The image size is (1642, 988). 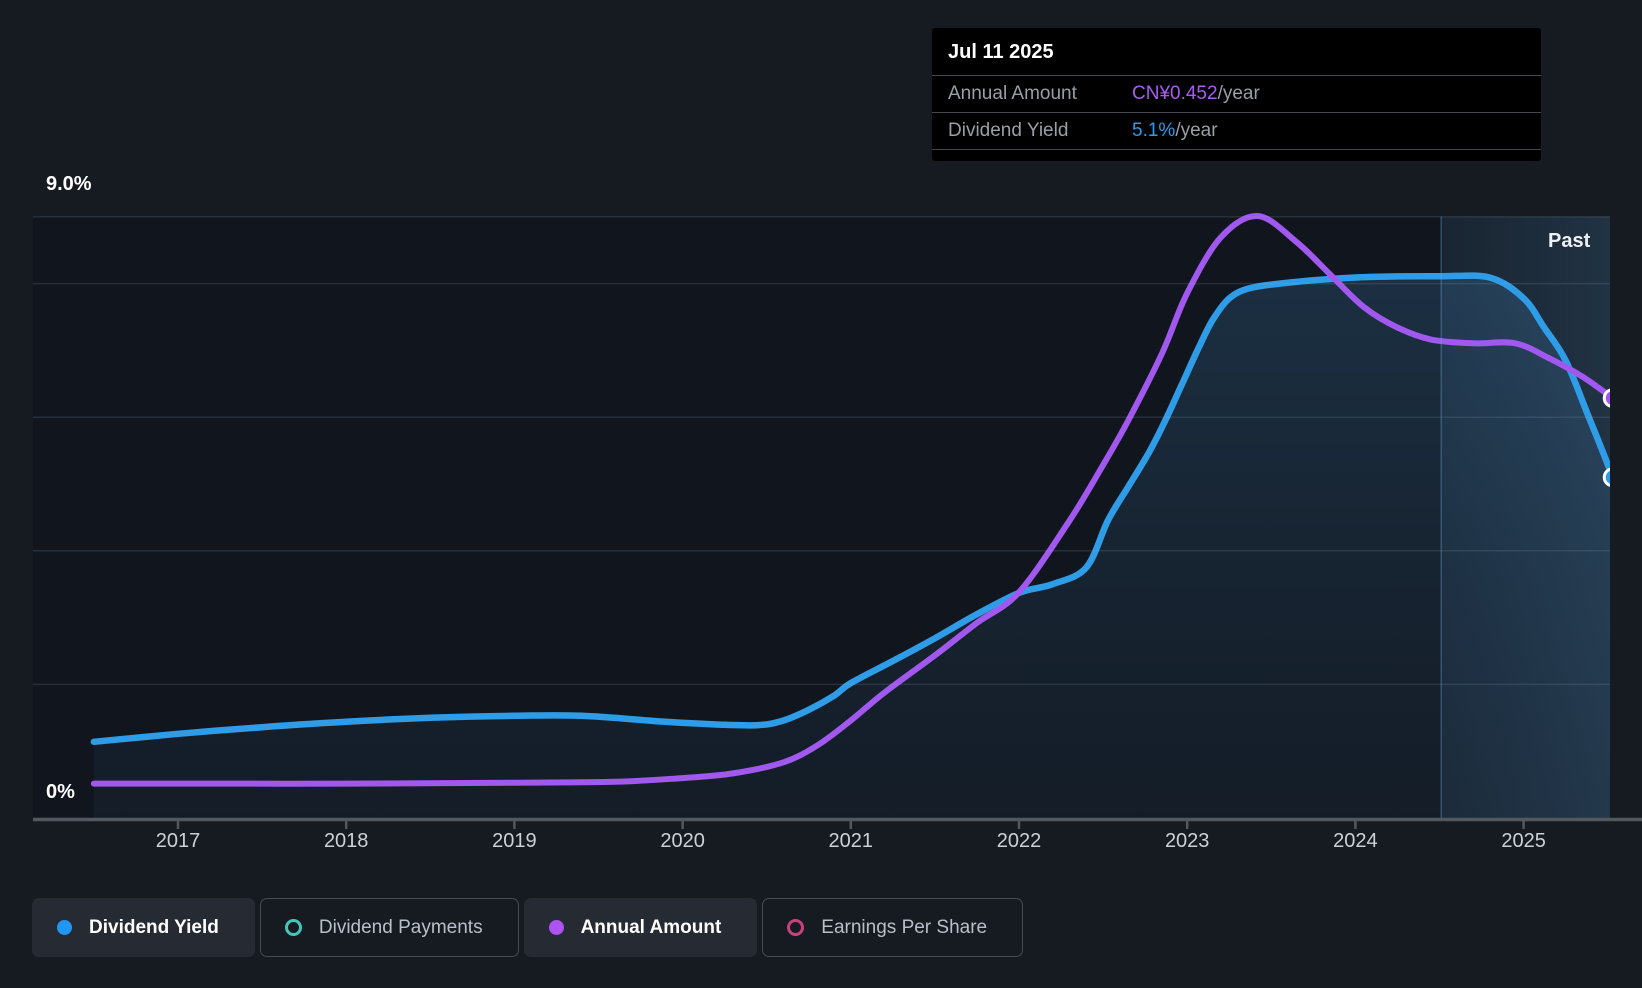 What do you see at coordinates (1525, 517) in the screenshot?
I see `past-region-band` at bounding box center [1525, 517].